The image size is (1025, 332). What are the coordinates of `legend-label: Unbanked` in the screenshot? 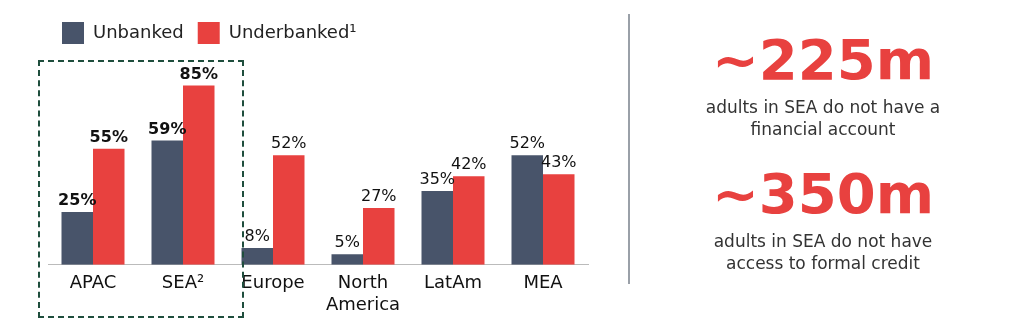 It's located at (138, 31).